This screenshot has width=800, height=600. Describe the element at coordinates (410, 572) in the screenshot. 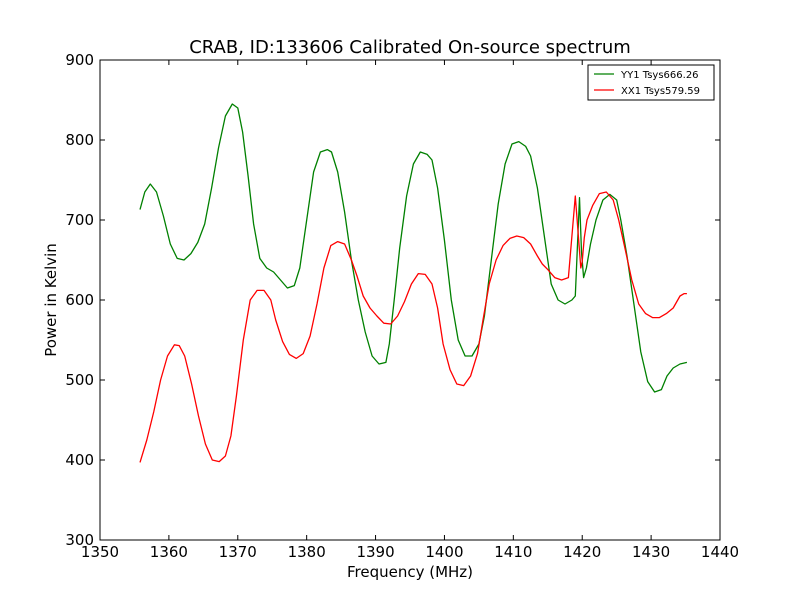

I see `x-axis-label: Frequency (MHz)` at that location.